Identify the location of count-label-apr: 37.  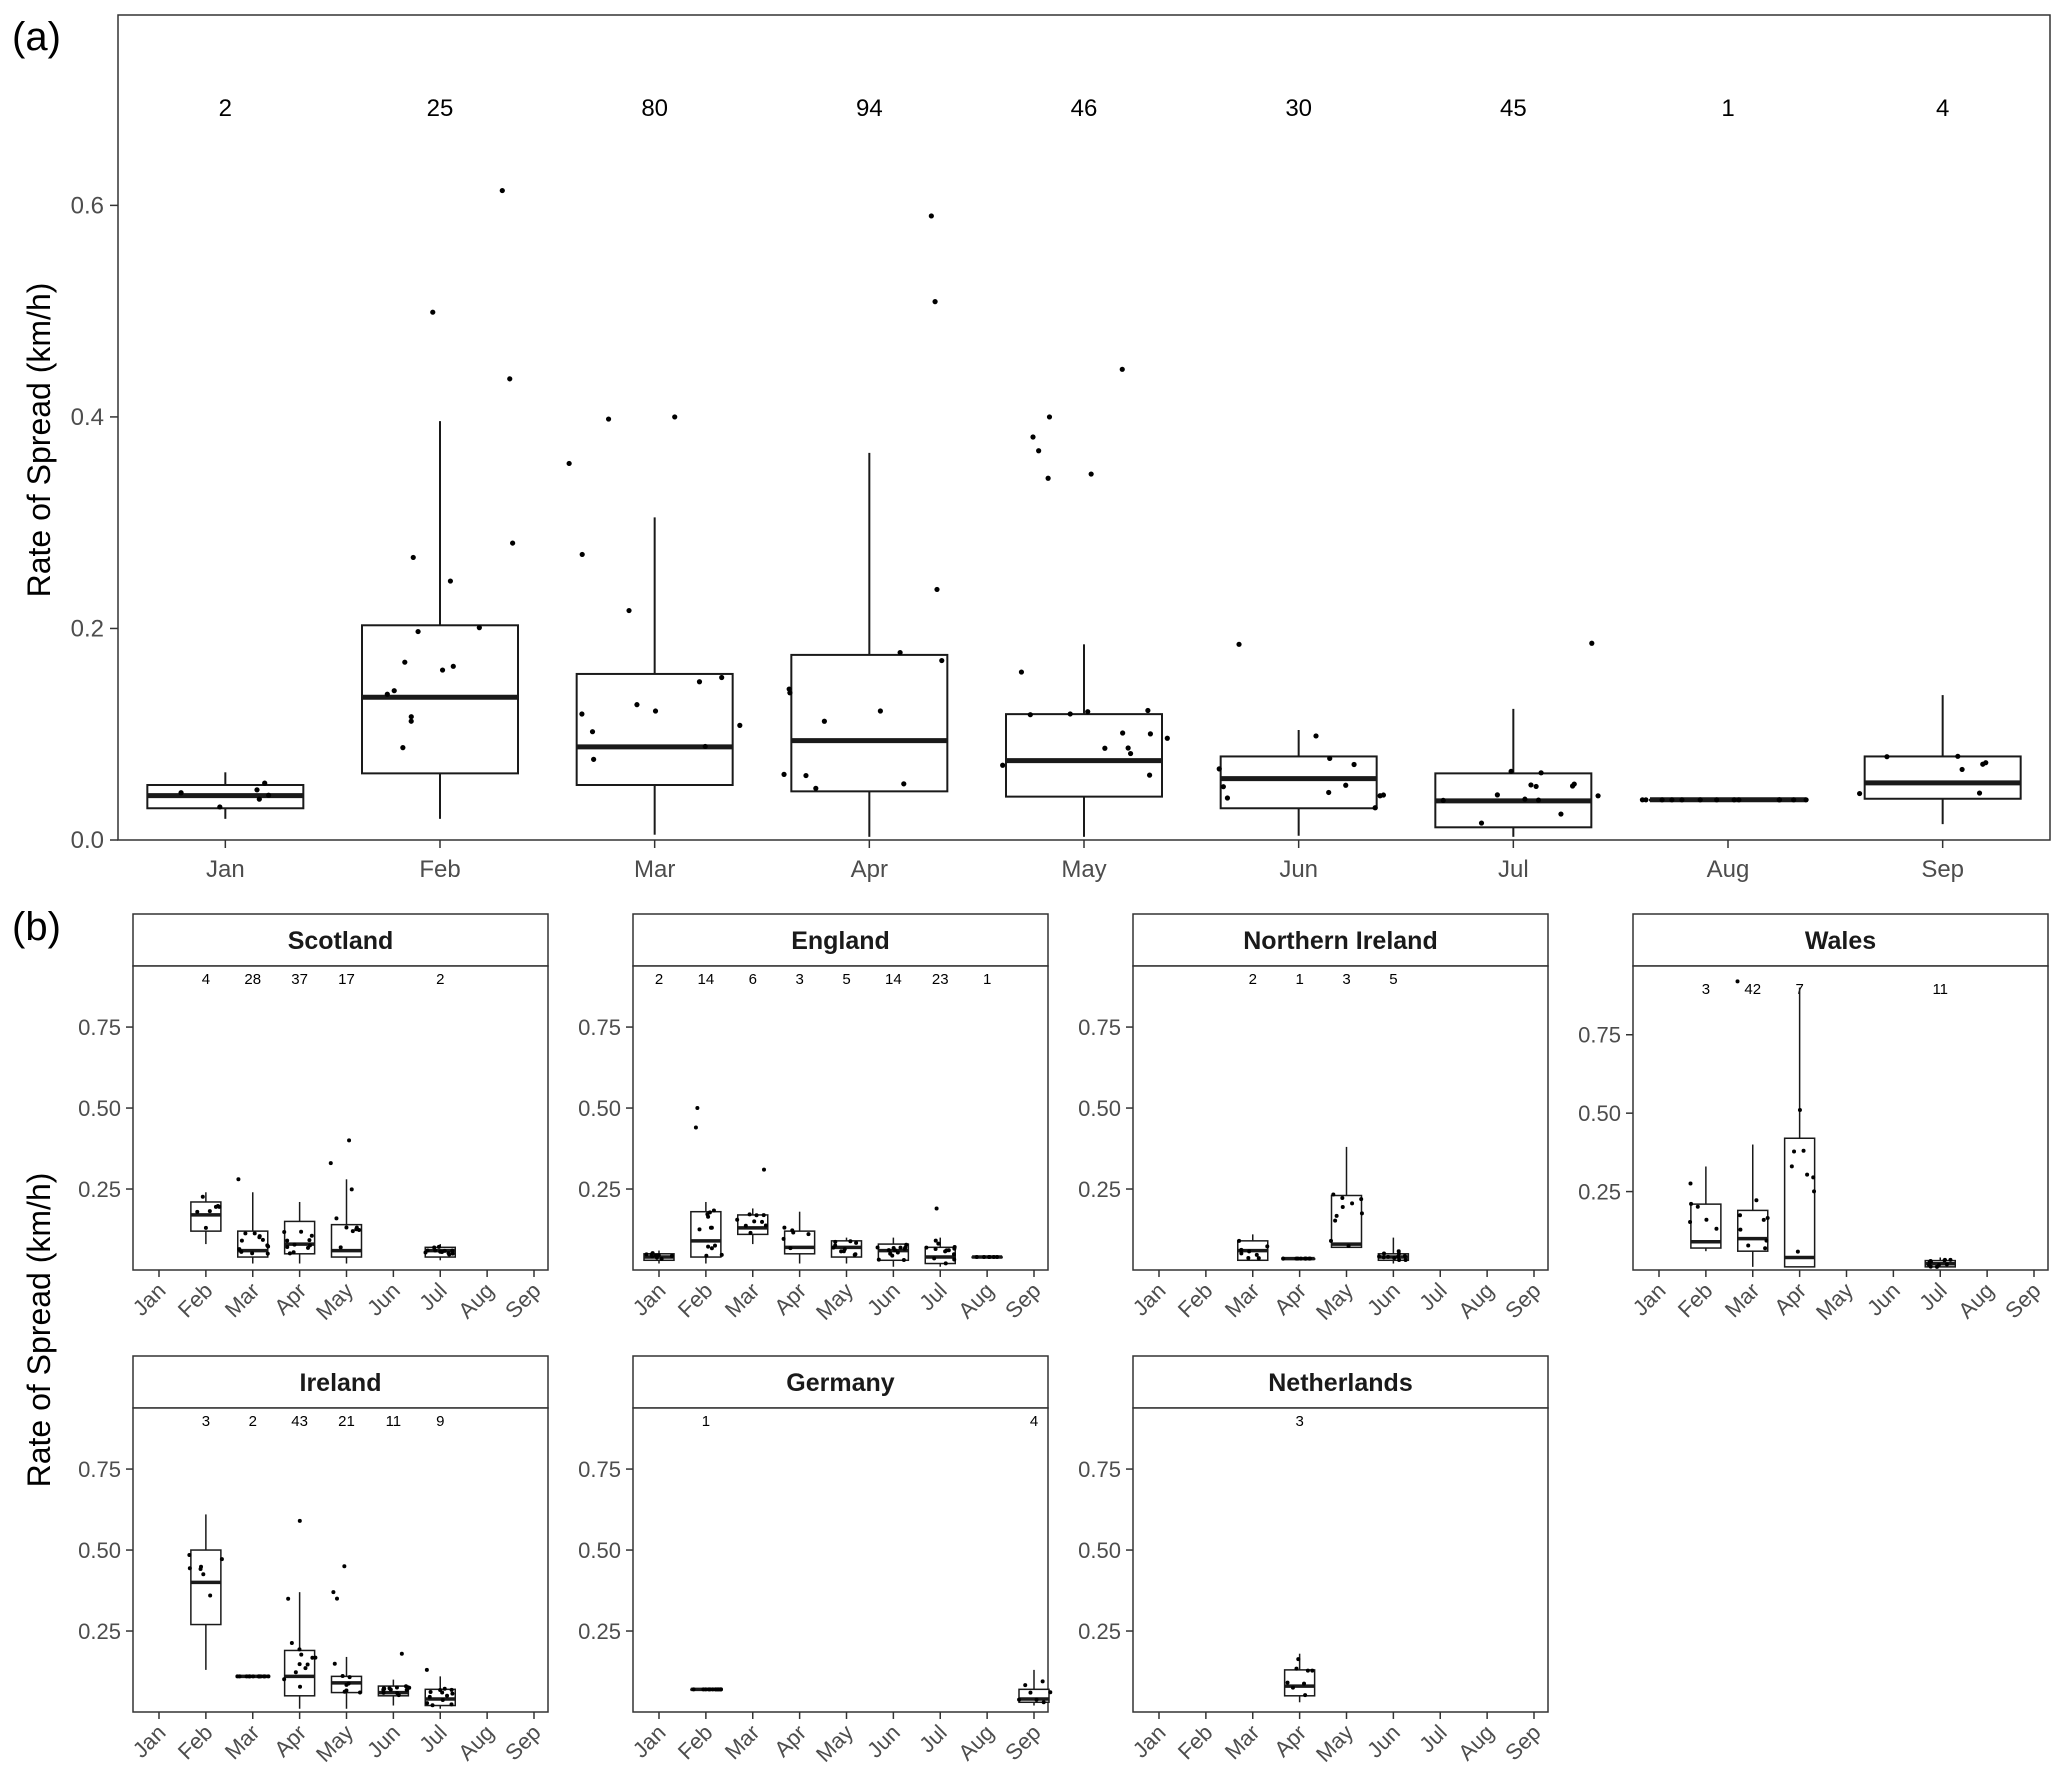
(299, 979).